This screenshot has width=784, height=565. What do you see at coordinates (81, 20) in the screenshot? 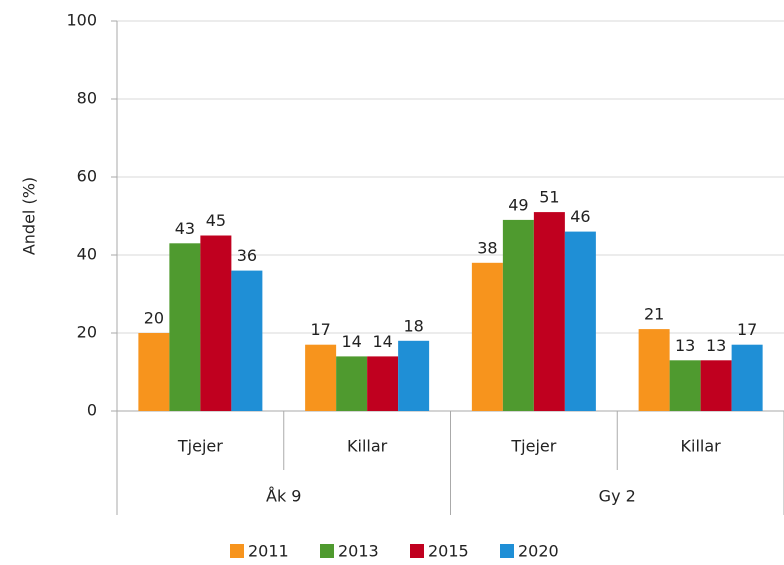
I see `y-tick-label: 100` at bounding box center [81, 20].